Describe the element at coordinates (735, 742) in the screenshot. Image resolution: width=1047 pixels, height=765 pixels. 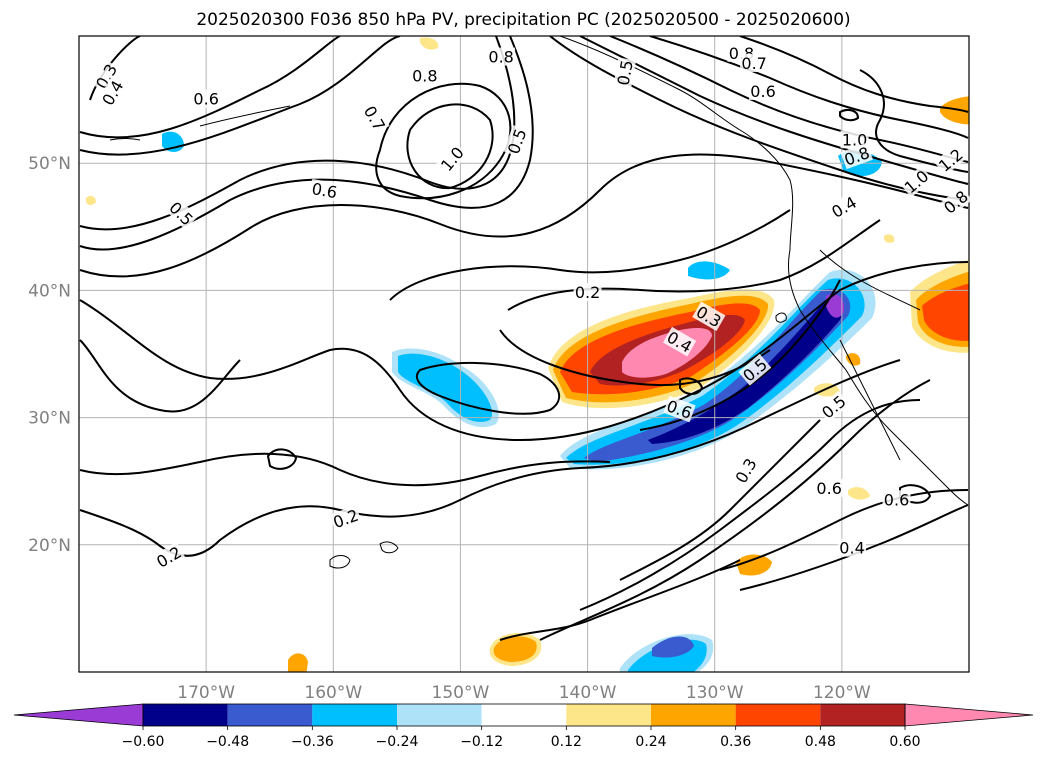
I see `colorbar-tick-label-7: 0.36` at that location.